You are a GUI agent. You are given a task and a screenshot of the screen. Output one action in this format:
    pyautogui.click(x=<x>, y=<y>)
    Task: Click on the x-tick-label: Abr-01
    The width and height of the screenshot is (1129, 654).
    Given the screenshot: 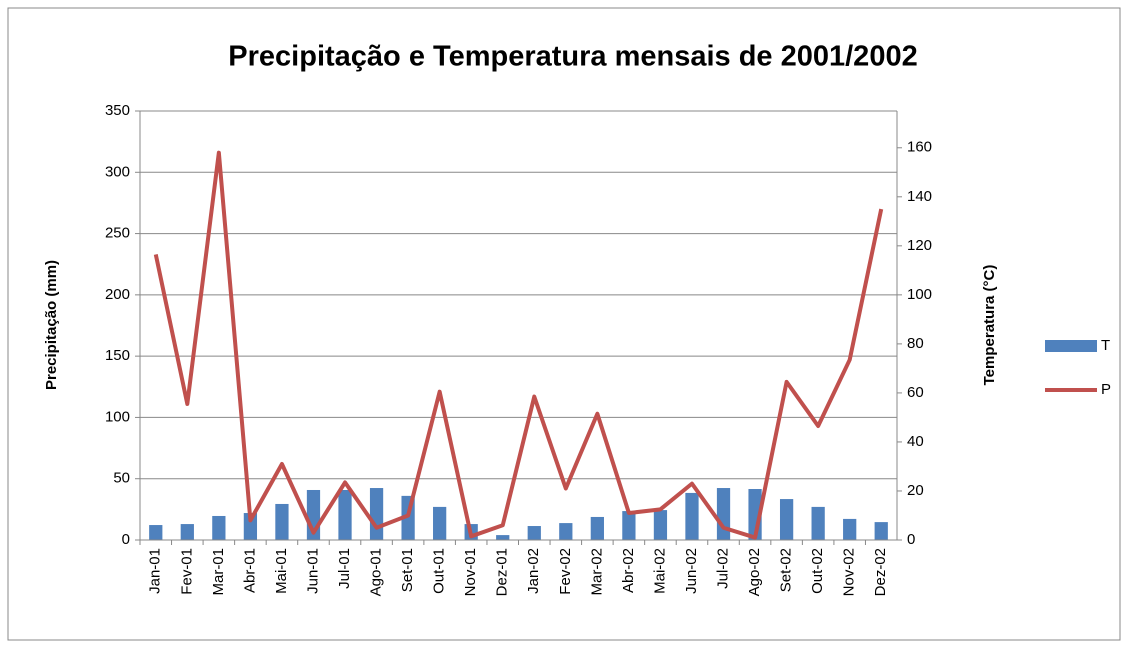 What is the action you would take?
    pyautogui.click(x=249, y=570)
    